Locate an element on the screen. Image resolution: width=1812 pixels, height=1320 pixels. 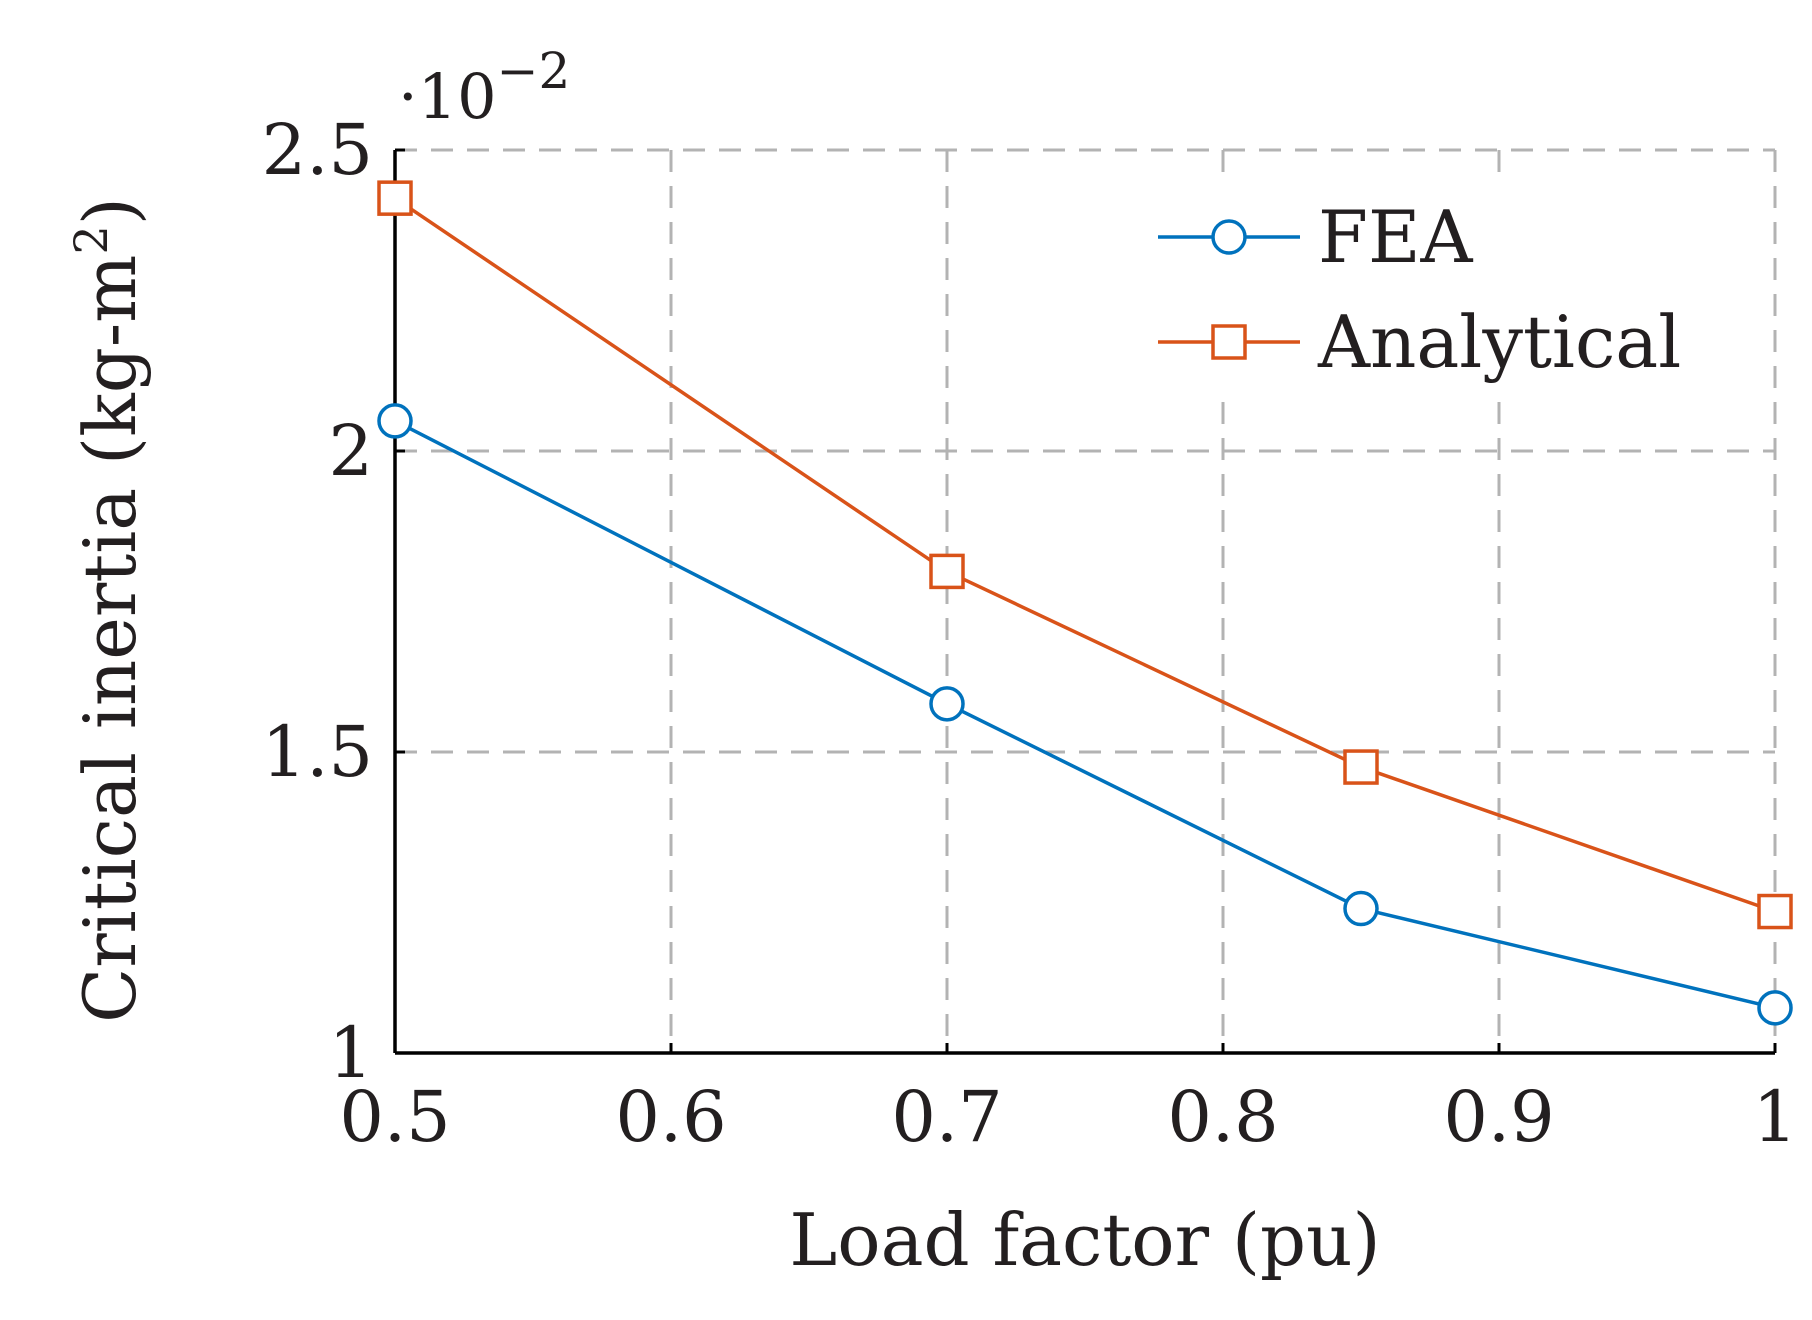
y-axis-multiplier-exp: −2 is located at coordinates (534, 71).